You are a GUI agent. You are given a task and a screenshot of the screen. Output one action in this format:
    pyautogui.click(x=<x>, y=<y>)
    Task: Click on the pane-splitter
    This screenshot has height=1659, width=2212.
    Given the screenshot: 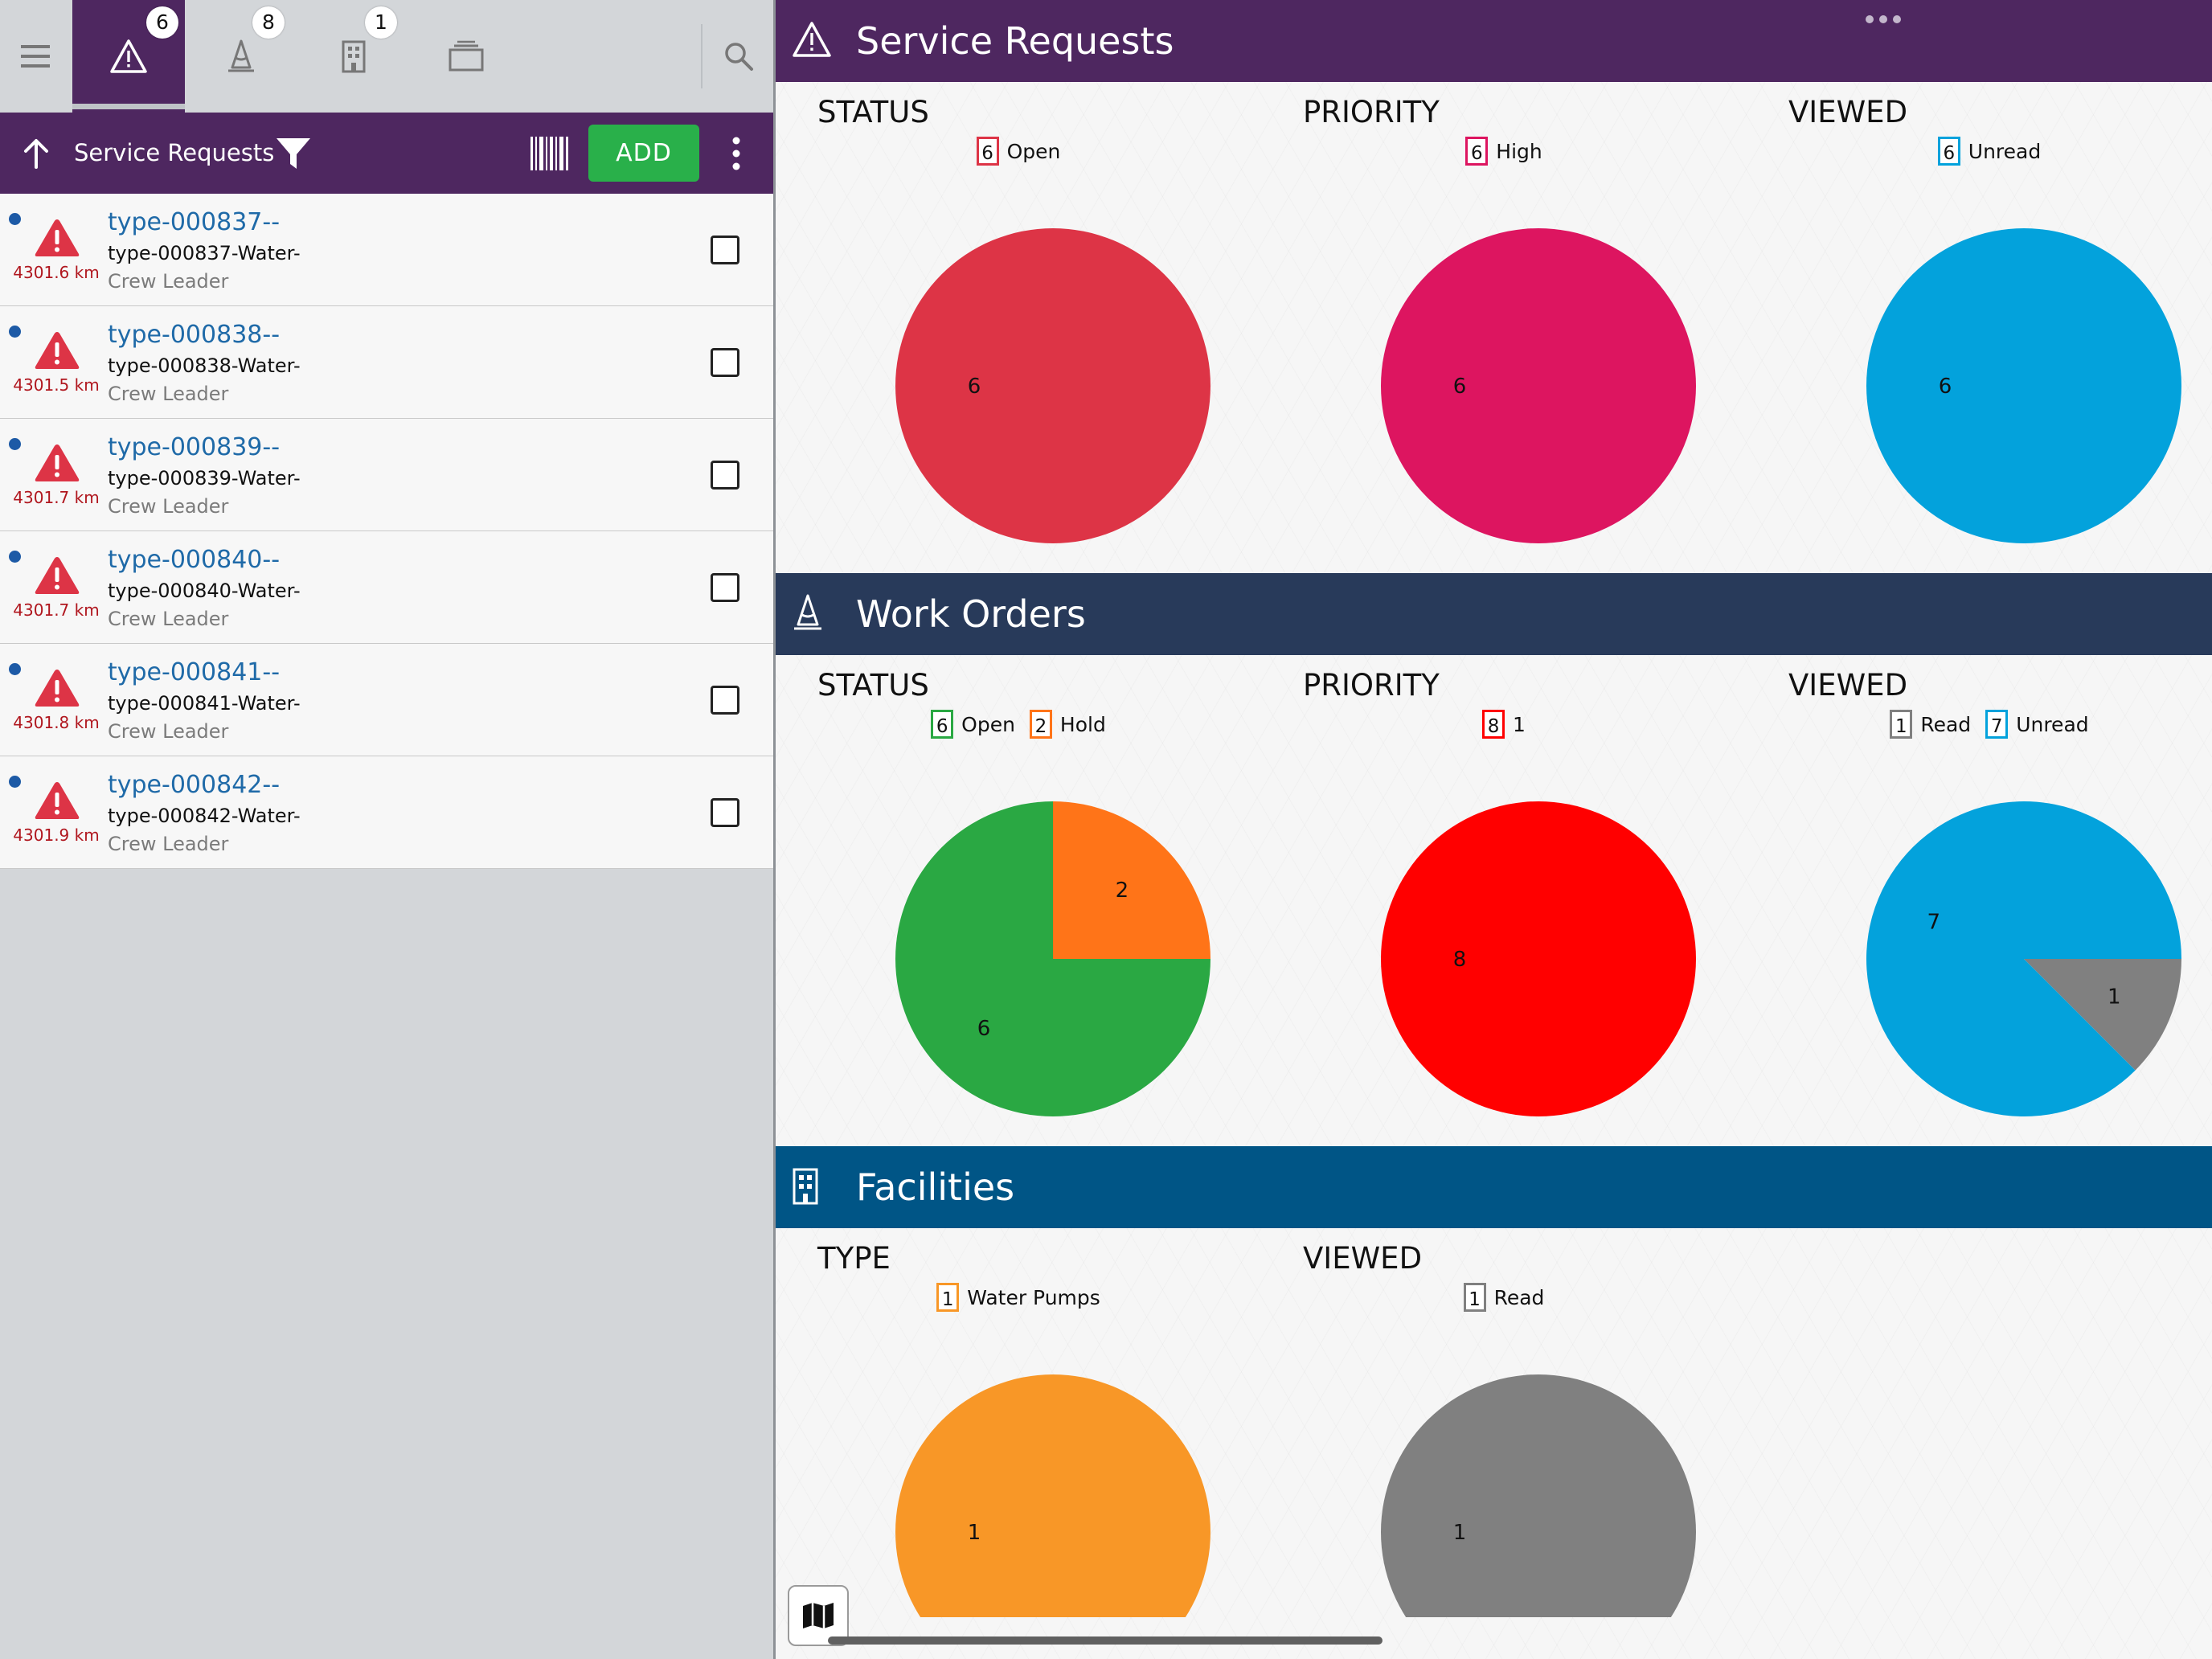 What is the action you would take?
    pyautogui.click(x=774, y=829)
    